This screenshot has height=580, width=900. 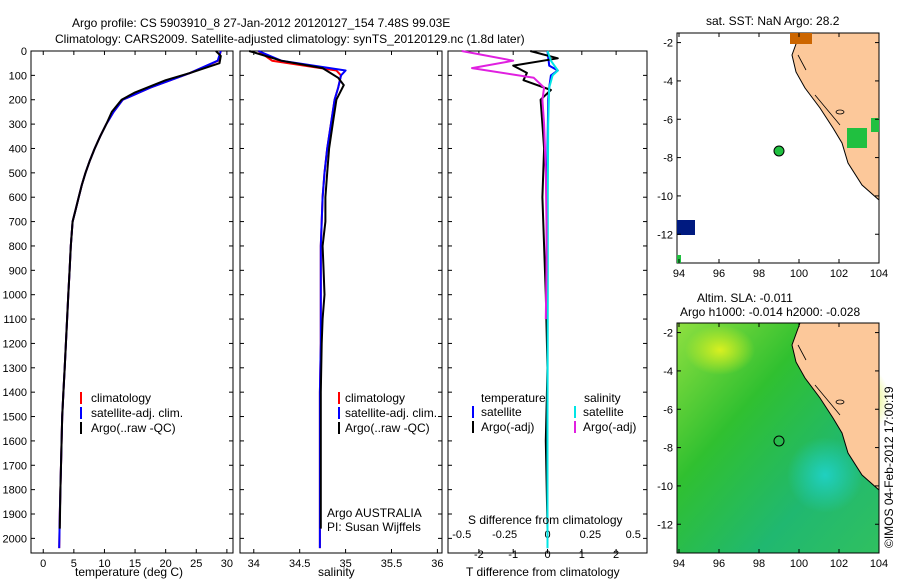 What do you see at coordinates (336, 572) in the screenshot?
I see `salinity-xlabel: salinity` at bounding box center [336, 572].